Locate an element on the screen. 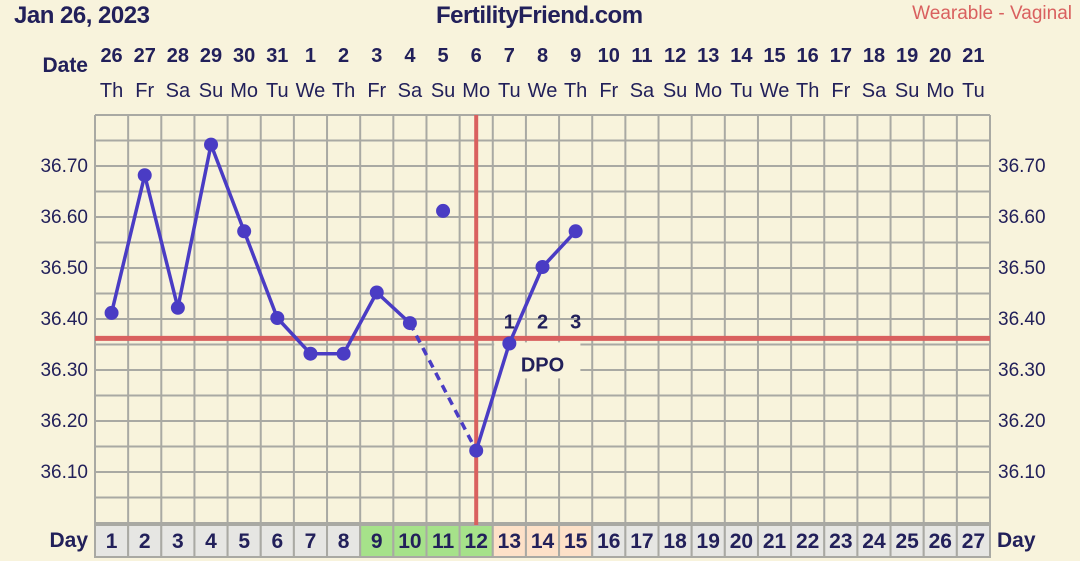 The image size is (1080, 561). cycle-day-label: 17 is located at coordinates (641, 541).